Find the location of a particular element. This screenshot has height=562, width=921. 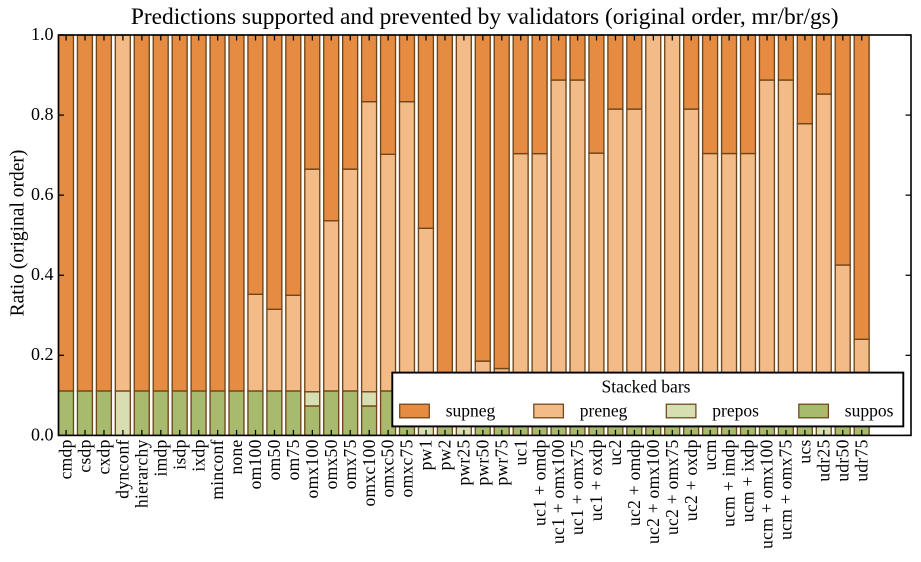

svg-text: prepos is located at coordinates (735, 410).